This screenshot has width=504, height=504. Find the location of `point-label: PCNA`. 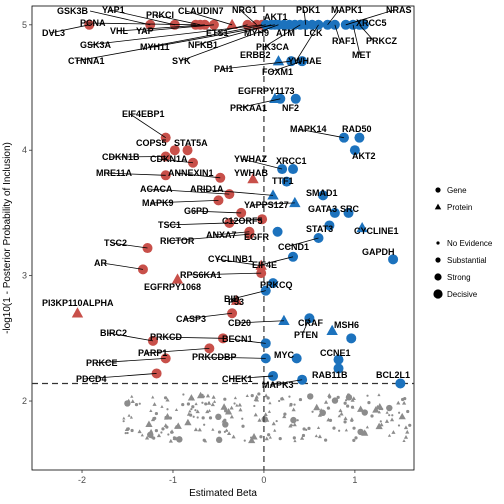

point-label: PCNA is located at coordinates (93, 23).